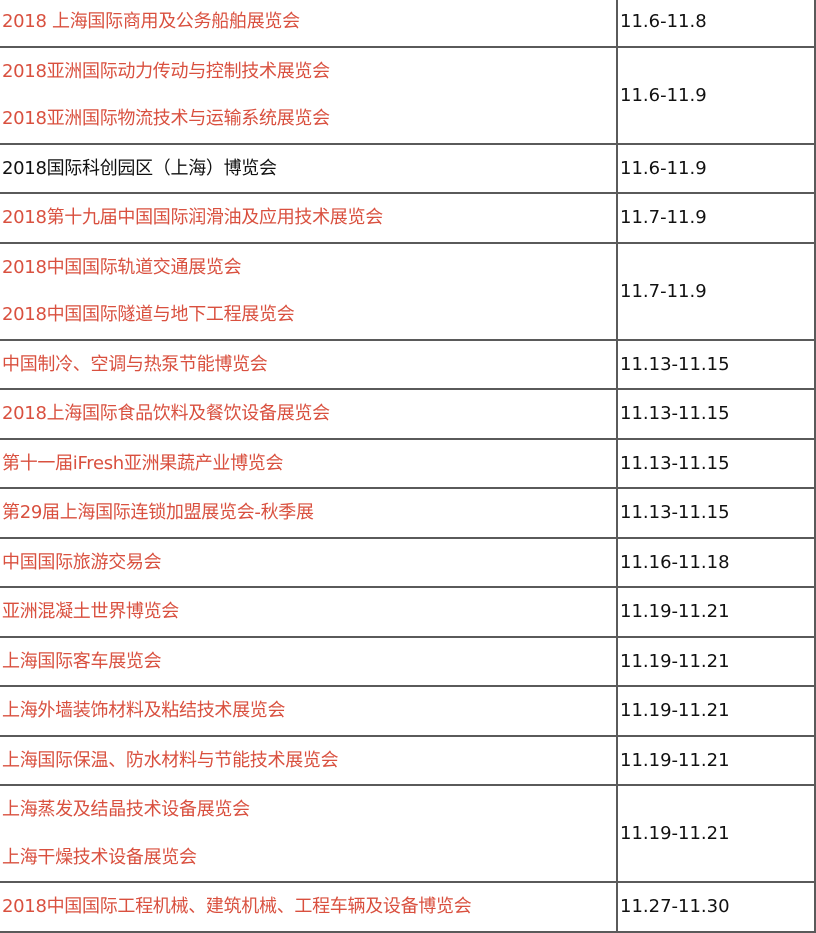 The width and height of the screenshot is (816, 933). Describe the element at coordinates (99, 857) in the screenshot. I see `exhibition-link: 上海干燥技术设备展览会` at that location.